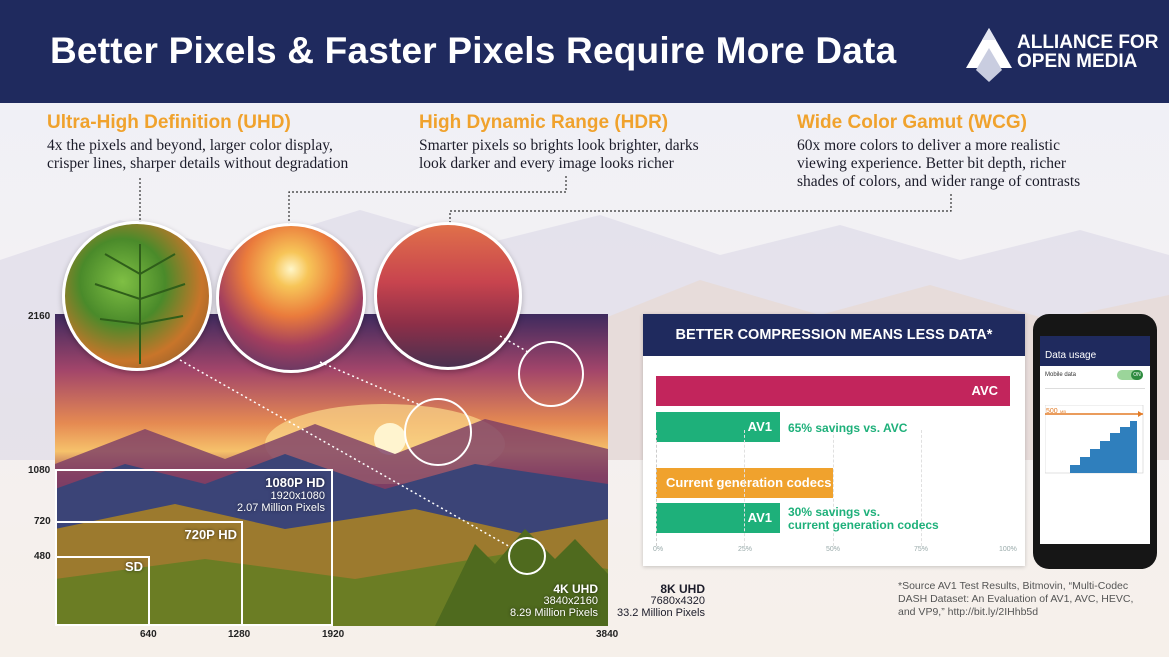 The width and height of the screenshot is (1169, 657). I want to click on res-box-sd, so click(102, 591).